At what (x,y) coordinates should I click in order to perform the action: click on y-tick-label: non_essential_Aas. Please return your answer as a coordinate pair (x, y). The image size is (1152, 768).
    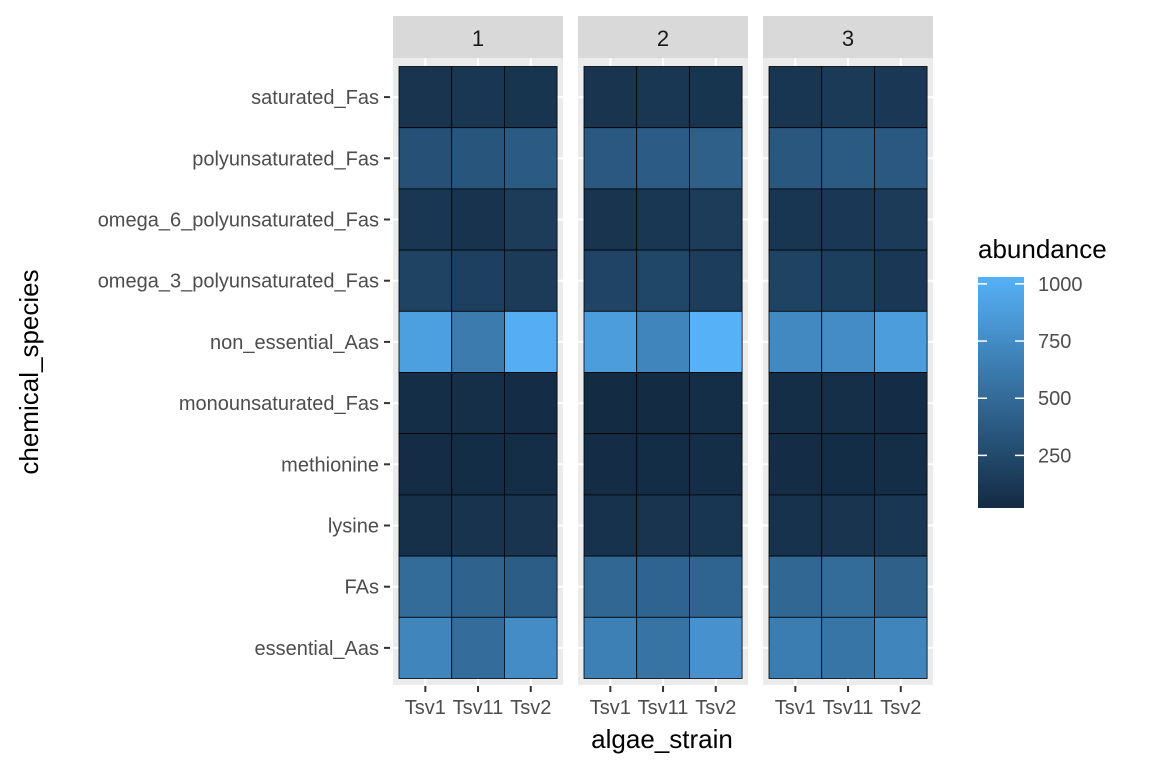
    Looking at the image, I should click on (294, 343).